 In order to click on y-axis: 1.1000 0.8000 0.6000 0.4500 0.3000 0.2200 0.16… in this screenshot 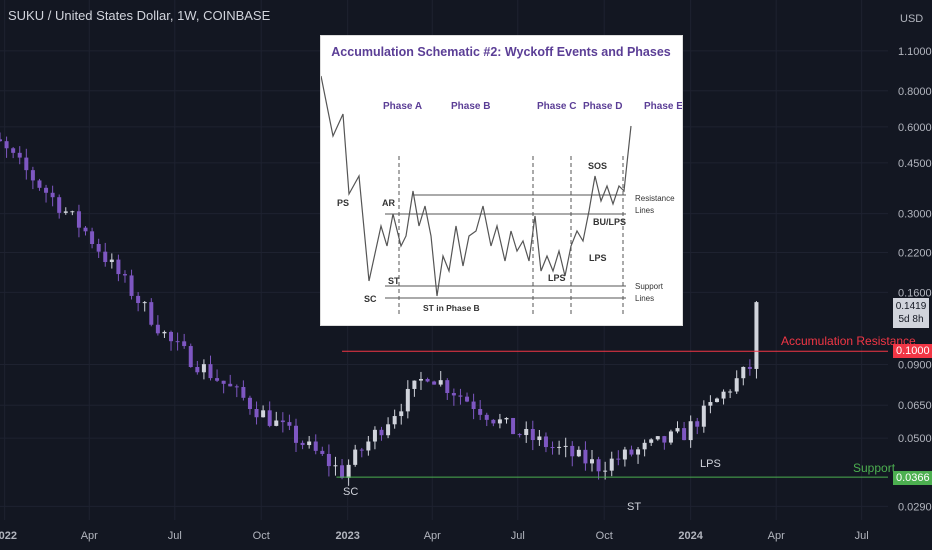, I will do `click(915, 279)`.